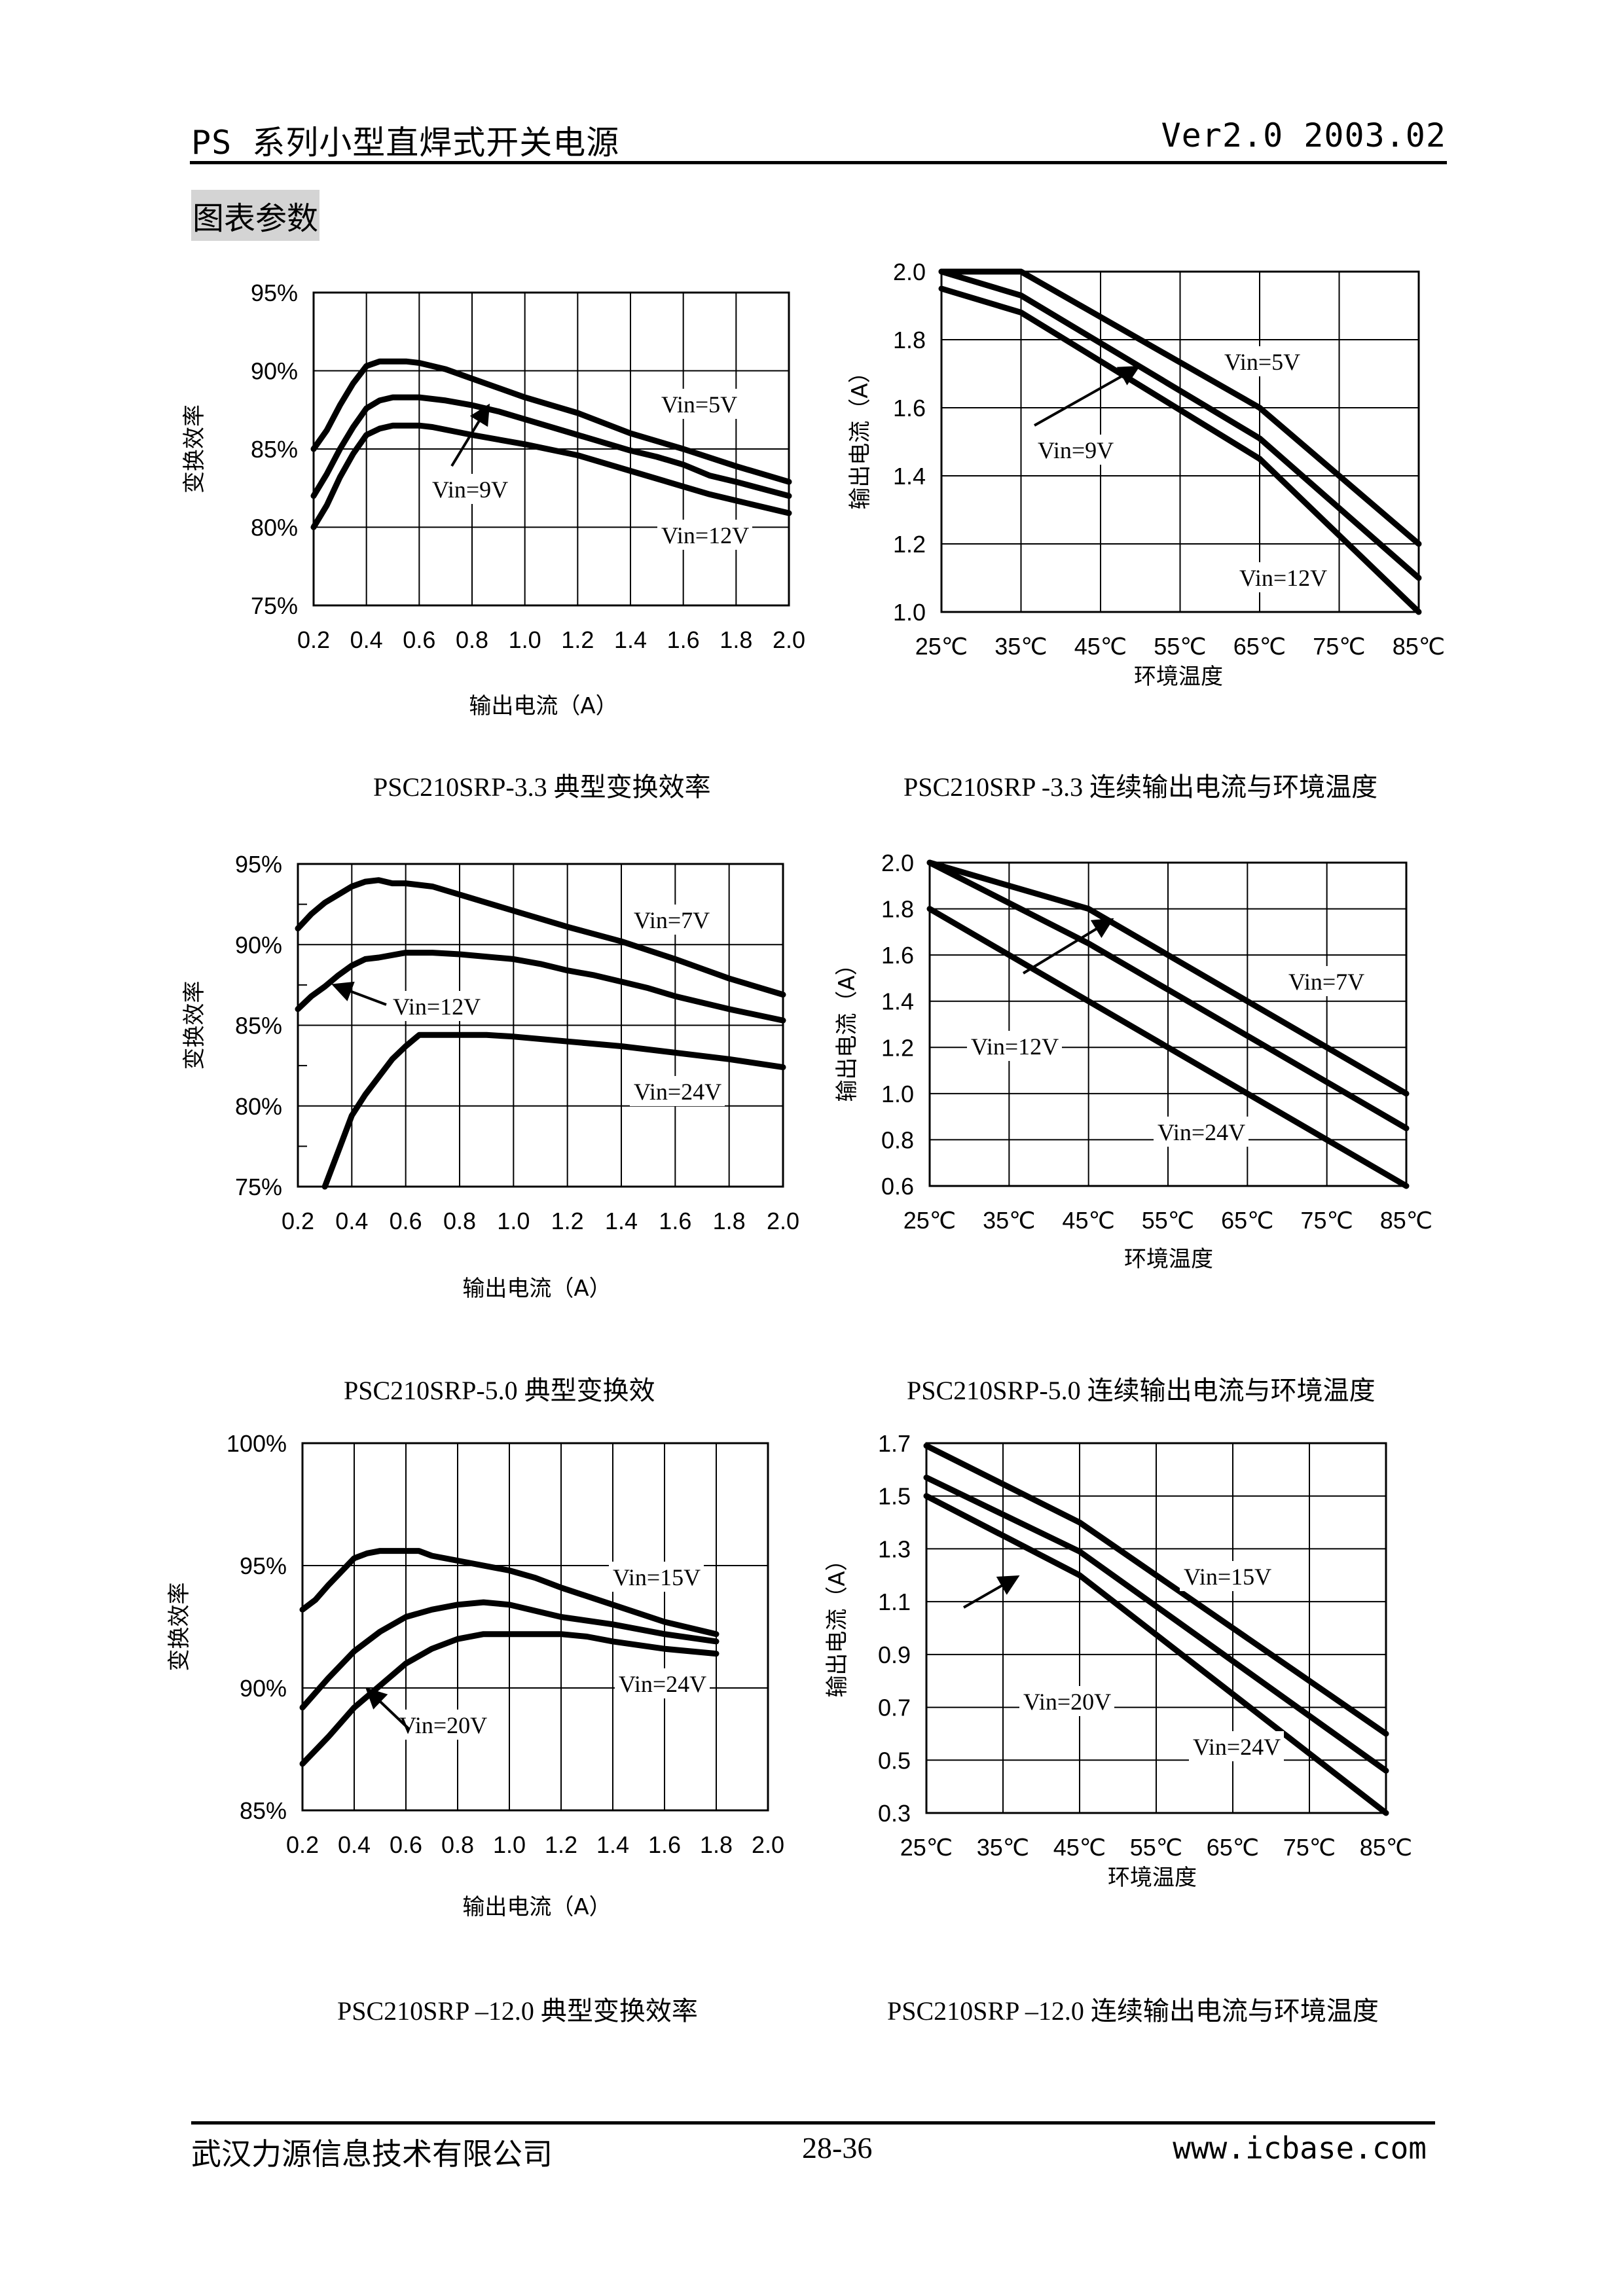  Describe the element at coordinates (1419, 646) in the screenshot. I see `x-tick-label: 85℃` at that location.